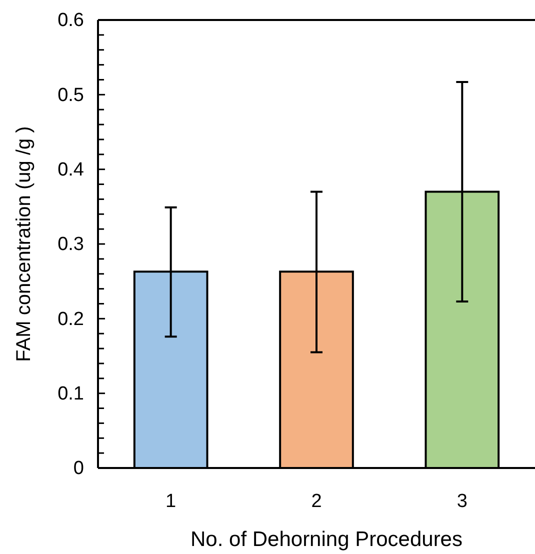 The height and width of the screenshot is (554, 535). I want to click on x-tick-label: 3, so click(462, 501).